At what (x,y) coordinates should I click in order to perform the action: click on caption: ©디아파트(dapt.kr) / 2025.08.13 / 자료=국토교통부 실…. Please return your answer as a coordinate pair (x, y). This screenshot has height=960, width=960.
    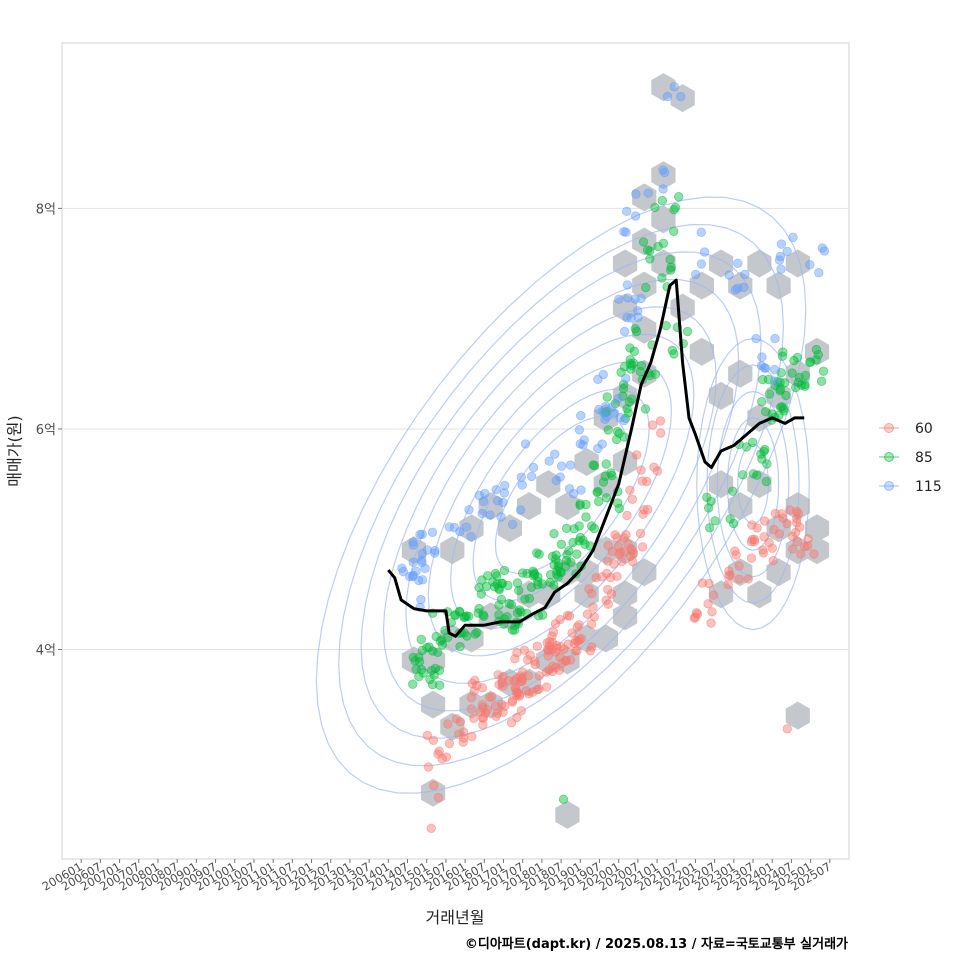
    Looking at the image, I should click on (656, 944).